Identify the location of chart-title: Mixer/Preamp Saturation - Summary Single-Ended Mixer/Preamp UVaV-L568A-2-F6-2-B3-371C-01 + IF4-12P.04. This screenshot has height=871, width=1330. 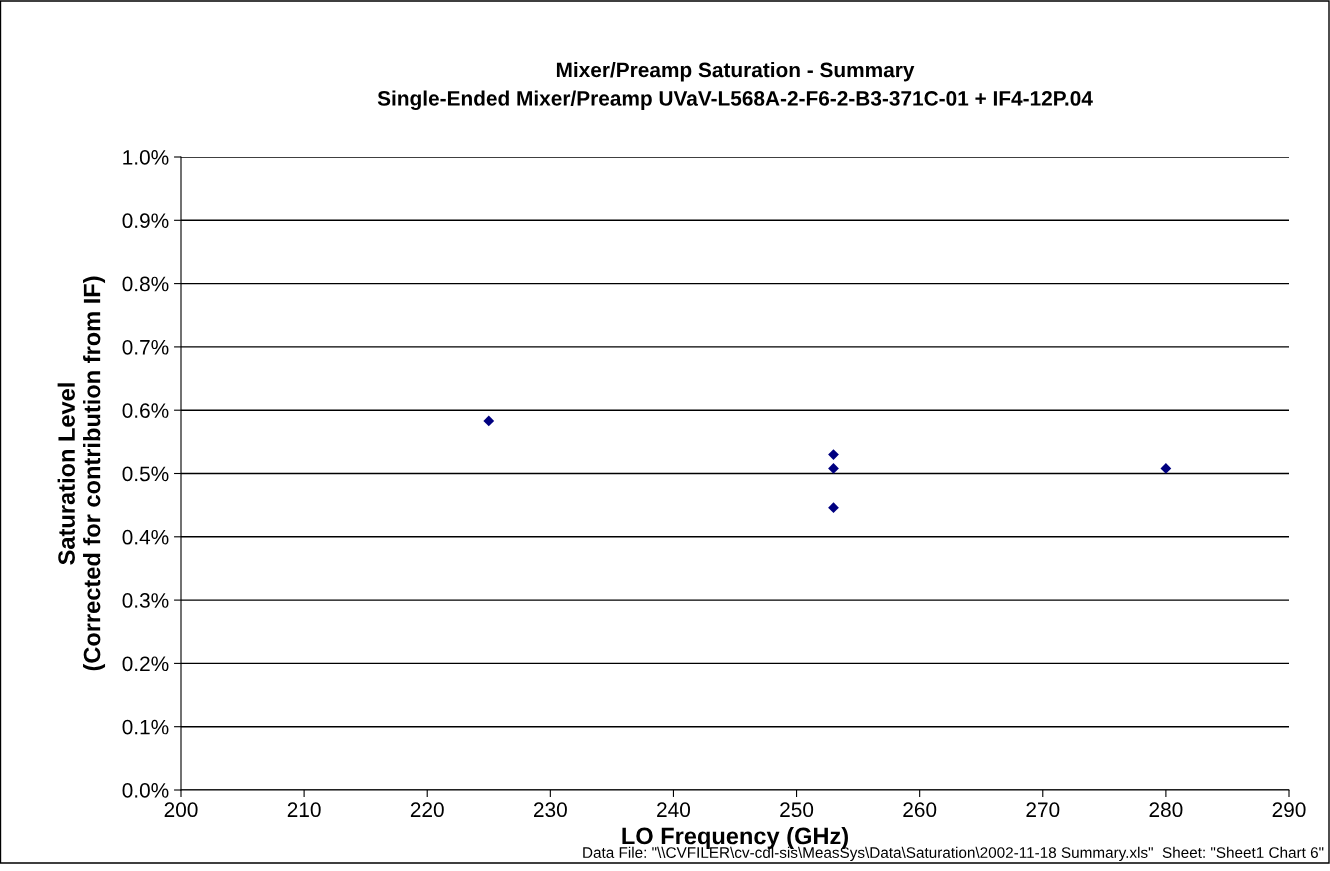
(735, 86).